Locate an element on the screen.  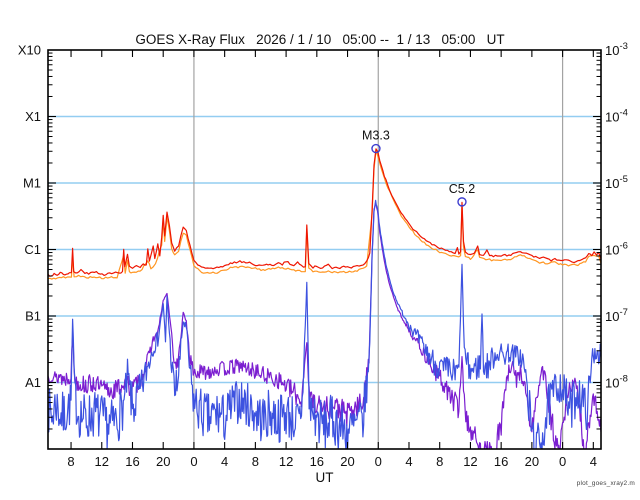
y-left-label: A1 is located at coordinates (33, 382).